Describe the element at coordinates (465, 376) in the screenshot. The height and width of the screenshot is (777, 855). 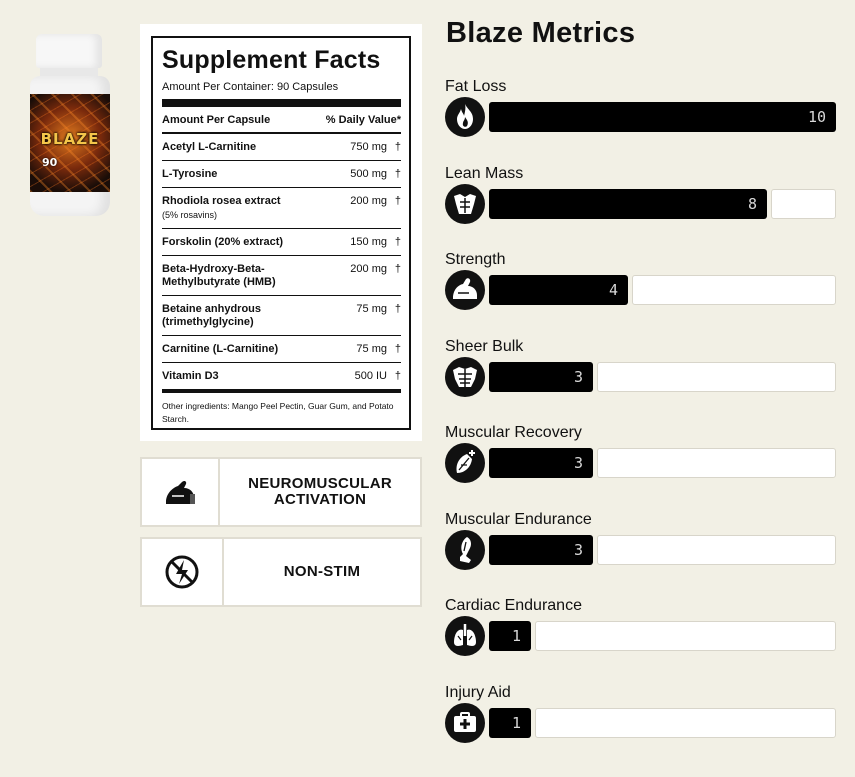
I see `muscle-torso-icon` at that location.